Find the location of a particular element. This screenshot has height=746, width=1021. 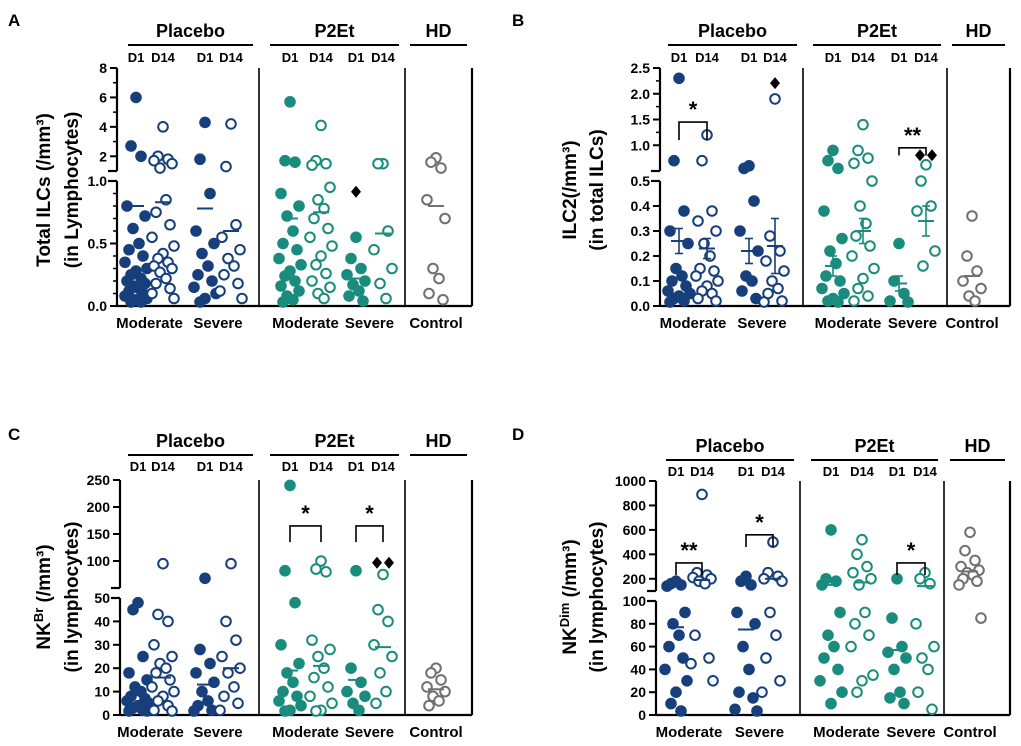

y-tick-label: 0.0 is located at coordinates (641, 306).